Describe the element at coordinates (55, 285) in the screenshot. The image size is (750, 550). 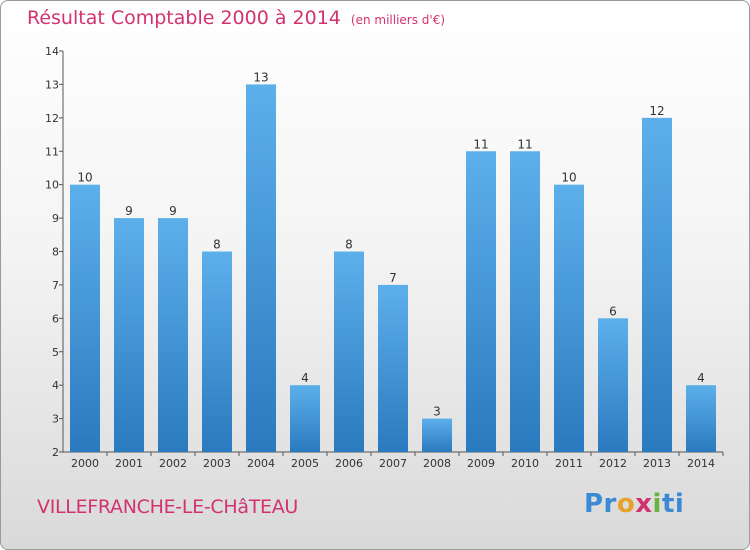
I see `y-tick-label: 7` at that location.